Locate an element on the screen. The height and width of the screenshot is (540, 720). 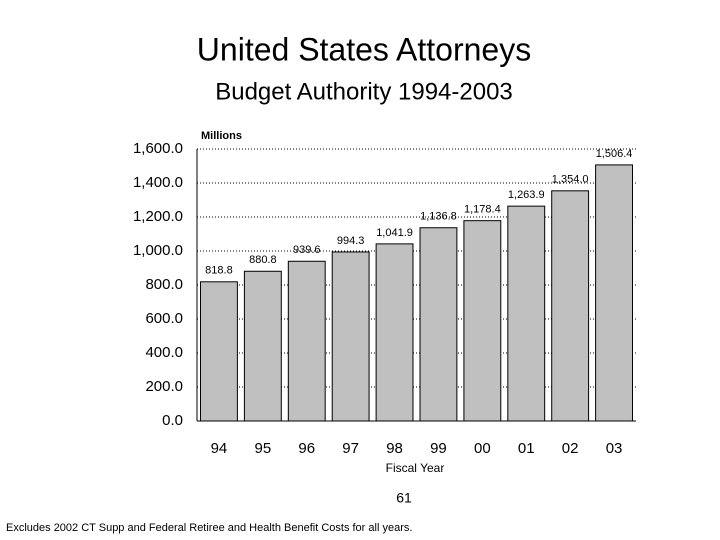
y-tick-label: 200.0 is located at coordinates (164, 386).